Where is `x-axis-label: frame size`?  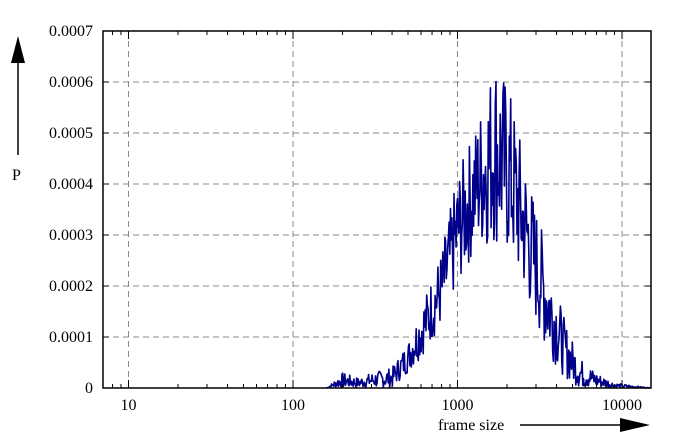
x-axis-label: frame size is located at coordinates (471, 425).